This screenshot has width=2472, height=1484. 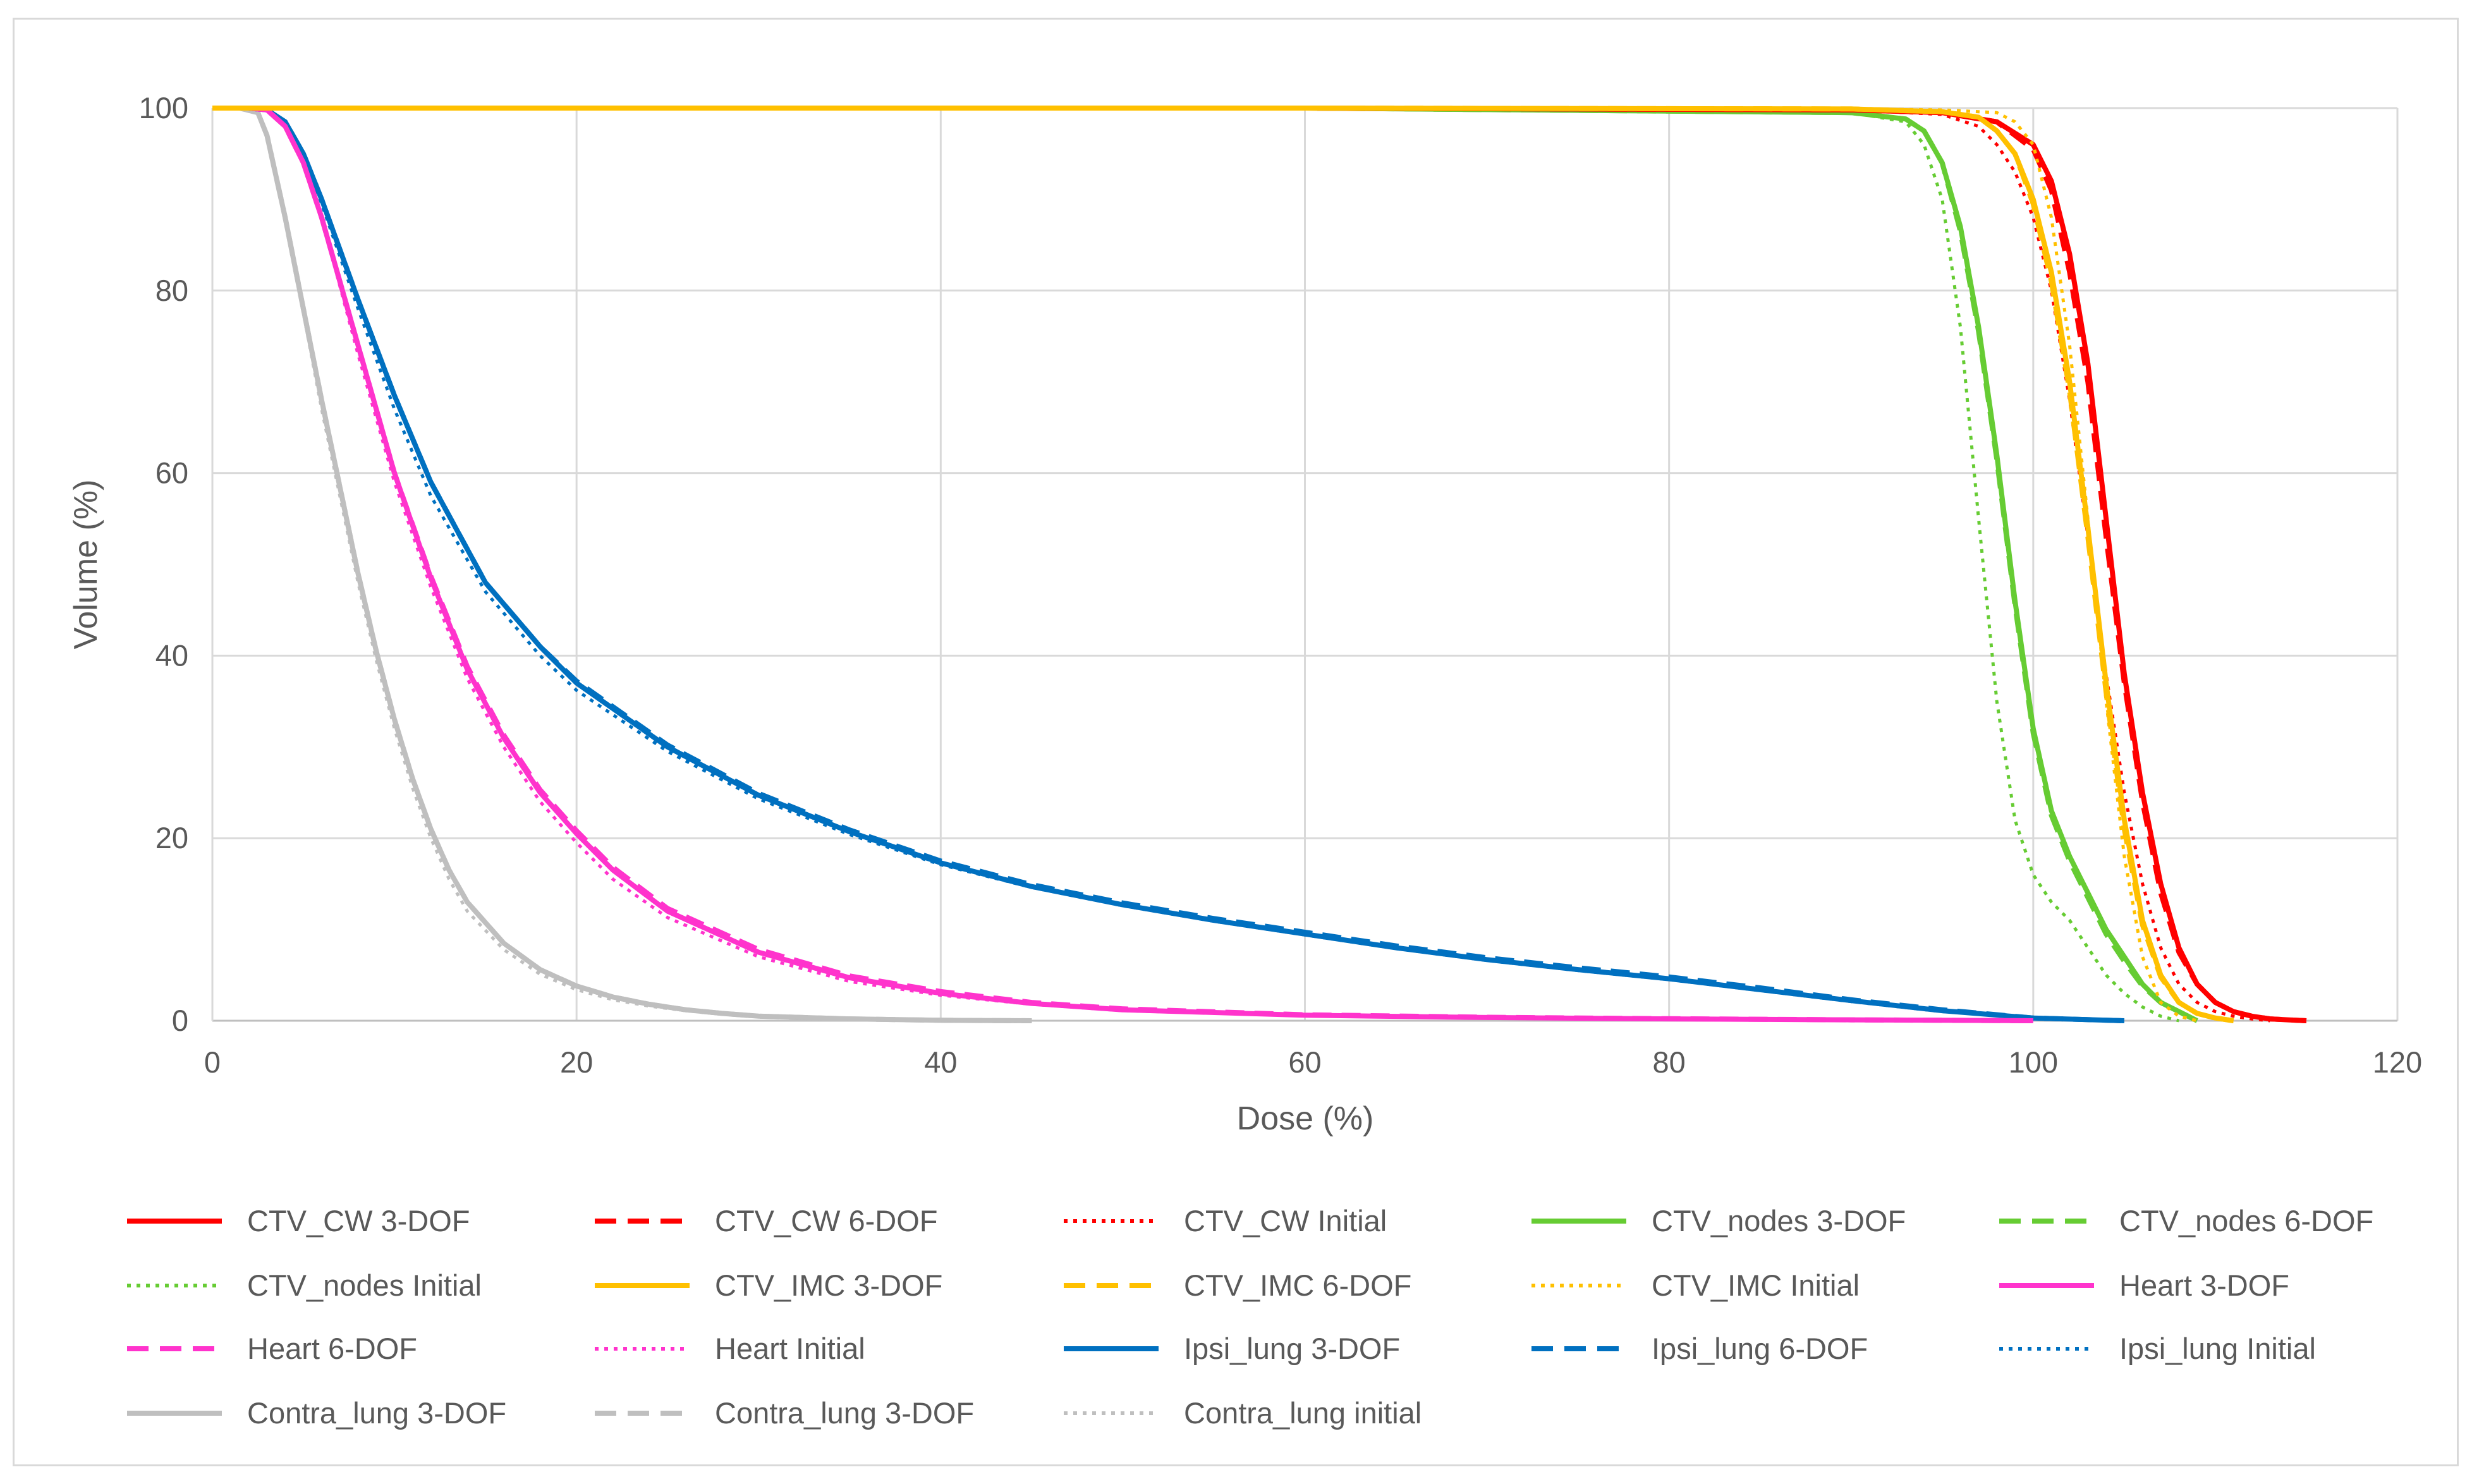 I want to click on legend-entry: Ipsi_lung 6-DOF, so click(x=1699, y=1348).